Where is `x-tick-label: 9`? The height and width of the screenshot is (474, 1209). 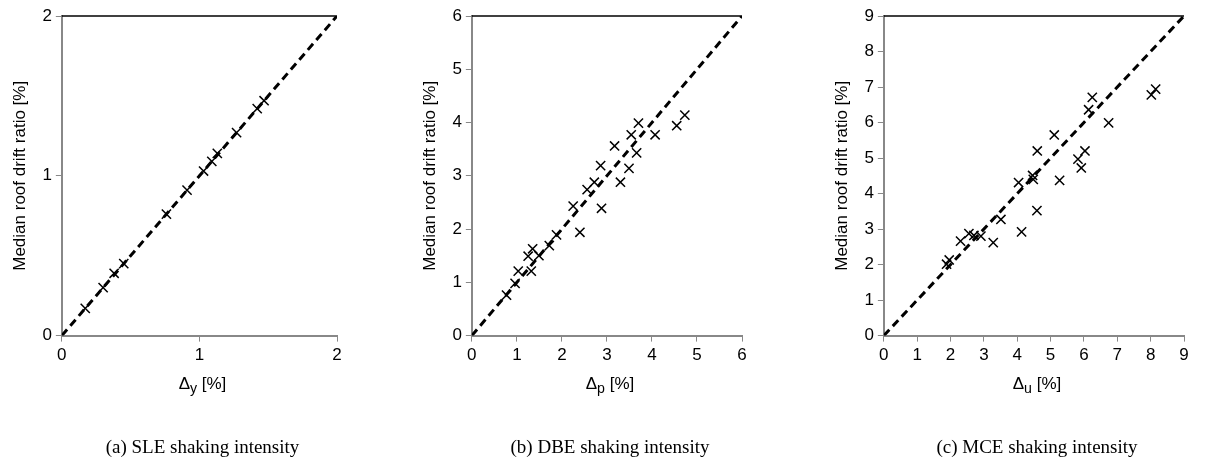
x-tick-label: 9 is located at coordinates (1184, 355).